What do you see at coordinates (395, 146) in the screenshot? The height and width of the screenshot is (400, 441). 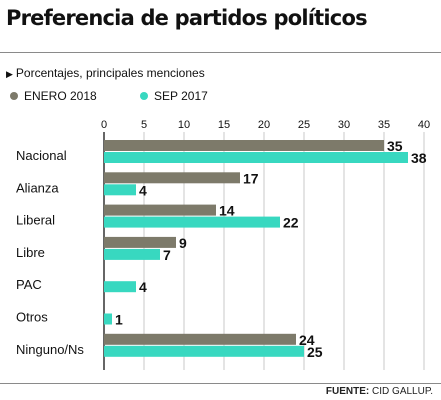 I see `data-label: 35` at bounding box center [395, 146].